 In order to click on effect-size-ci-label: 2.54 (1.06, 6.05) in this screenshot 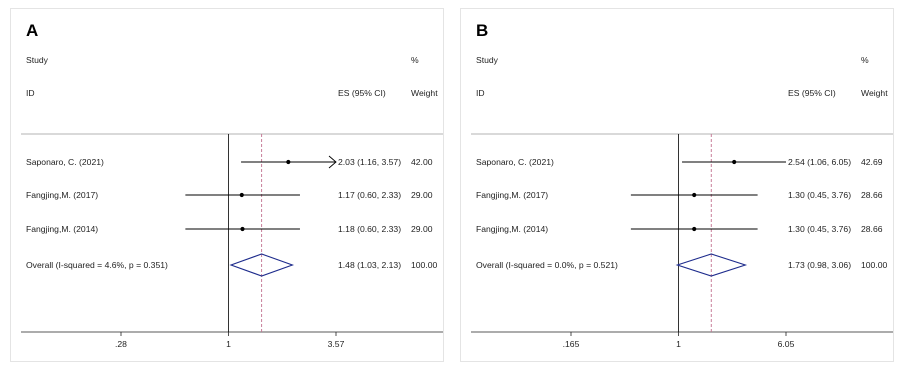, I will do `click(819, 162)`.